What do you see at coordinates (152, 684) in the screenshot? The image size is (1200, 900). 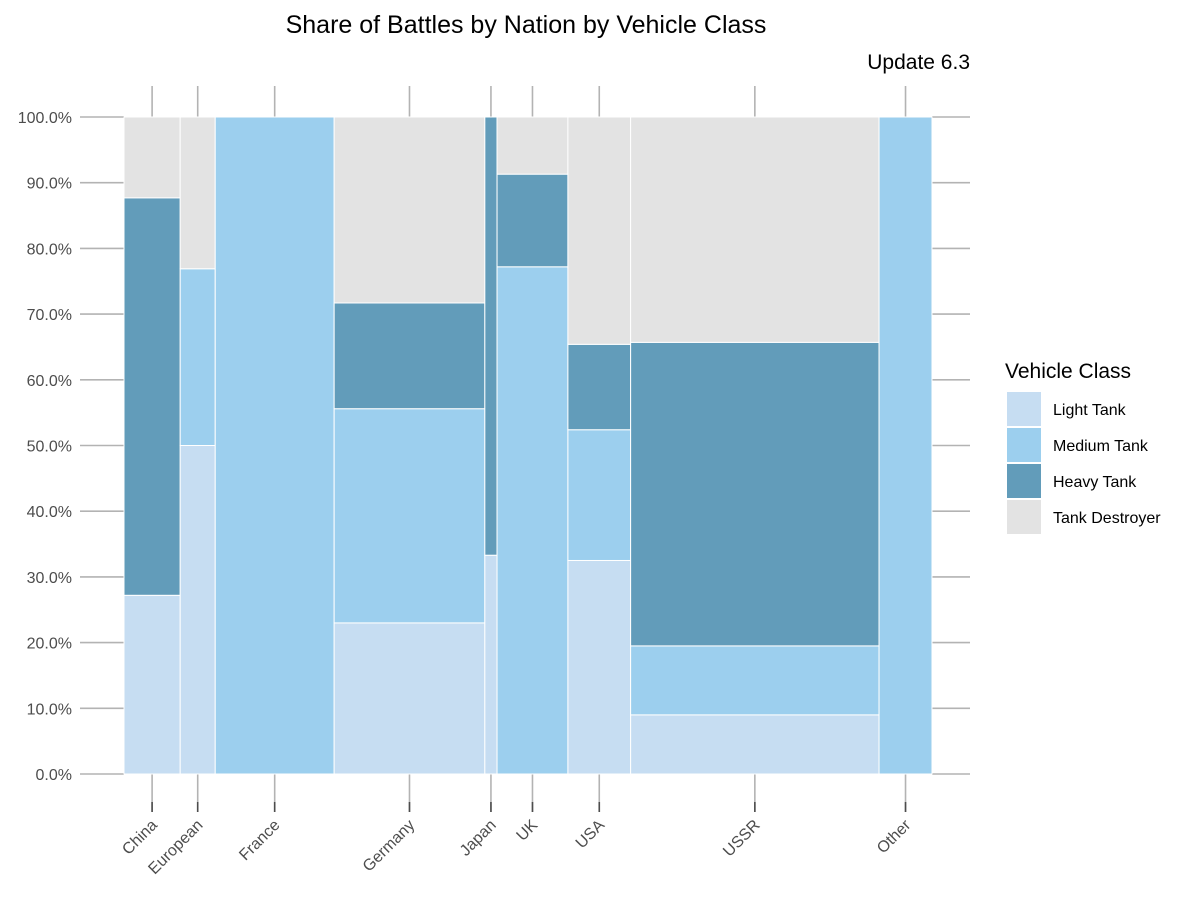 I see `mosaic-cell-china-light-tank` at bounding box center [152, 684].